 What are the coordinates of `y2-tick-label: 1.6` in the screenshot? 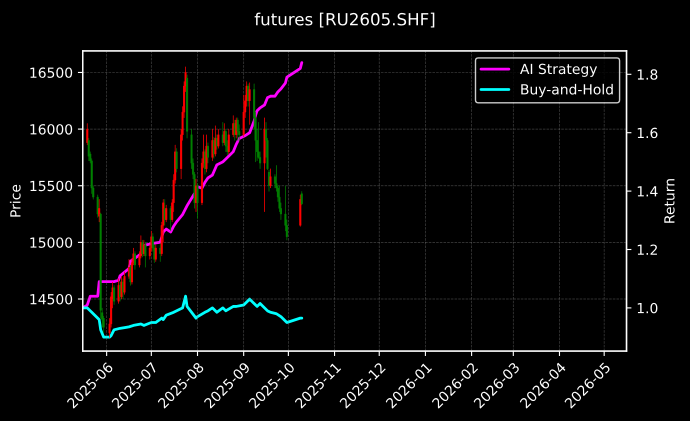 It's located at (648, 133).